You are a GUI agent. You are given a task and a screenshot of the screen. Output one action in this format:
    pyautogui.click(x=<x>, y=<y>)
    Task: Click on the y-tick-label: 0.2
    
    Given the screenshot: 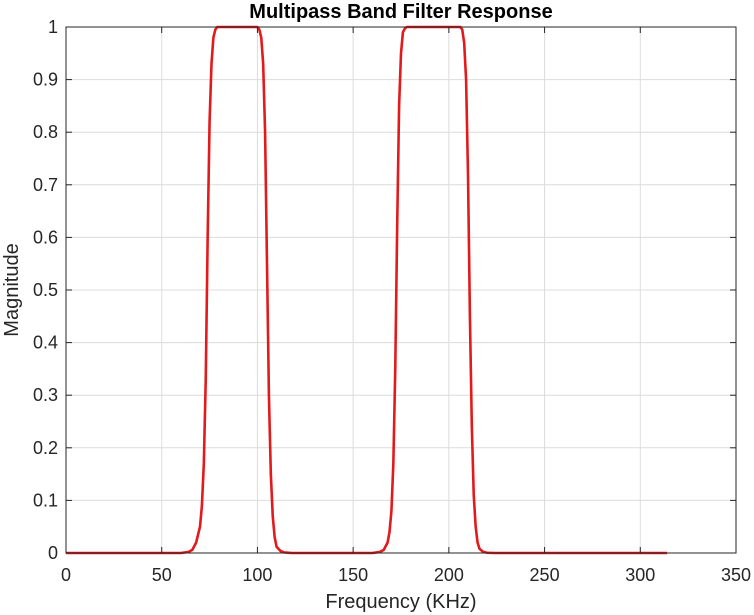 What is the action you would take?
    pyautogui.click(x=45, y=448)
    